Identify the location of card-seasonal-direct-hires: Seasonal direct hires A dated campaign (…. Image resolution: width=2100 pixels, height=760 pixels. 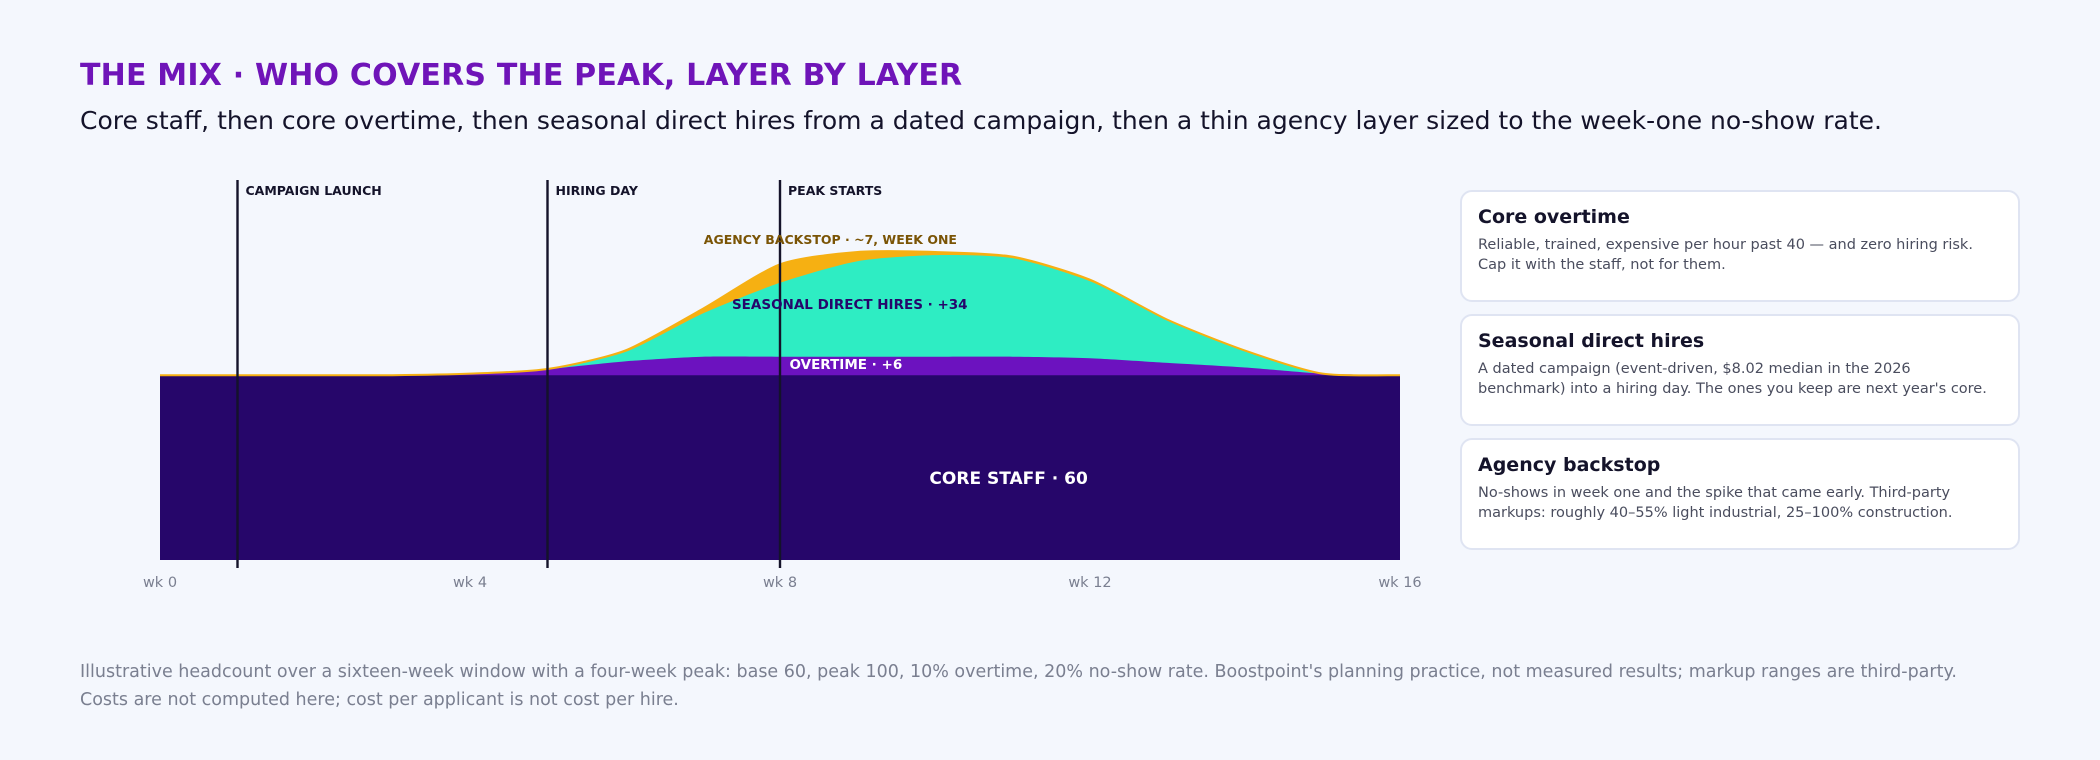
(1740, 370).